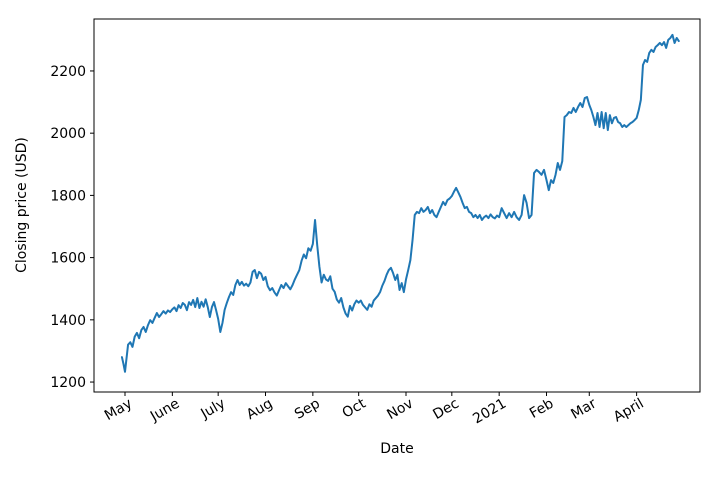 This screenshot has height=480, width=720. I want to click on x-tick-label: Nov, so click(400, 410).